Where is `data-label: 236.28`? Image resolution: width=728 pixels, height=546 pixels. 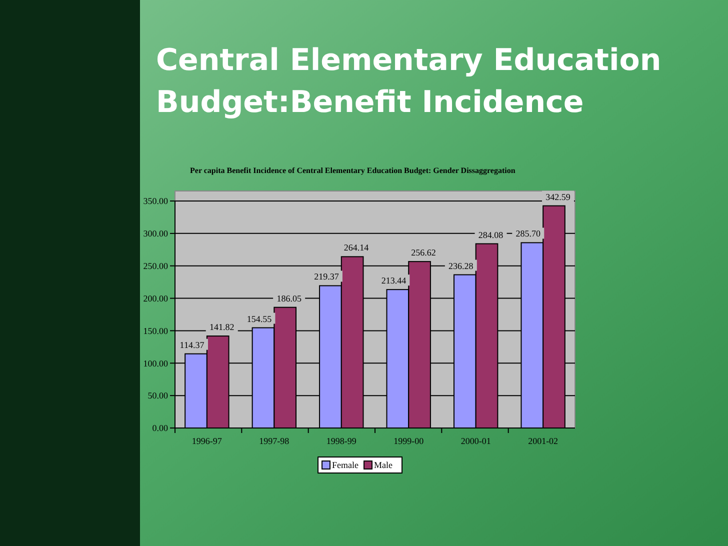 data-label: 236.28 is located at coordinates (461, 265).